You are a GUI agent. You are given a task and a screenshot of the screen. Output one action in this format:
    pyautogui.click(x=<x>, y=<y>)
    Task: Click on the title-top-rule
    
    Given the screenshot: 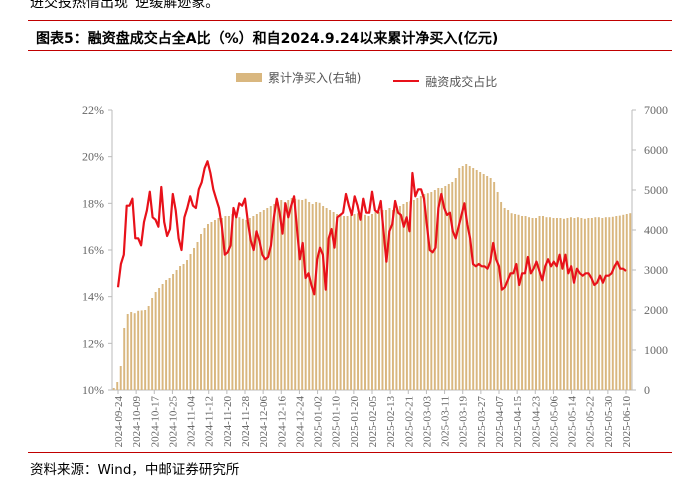 What is the action you would take?
    pyautogui.click(x=350, y=20)
    